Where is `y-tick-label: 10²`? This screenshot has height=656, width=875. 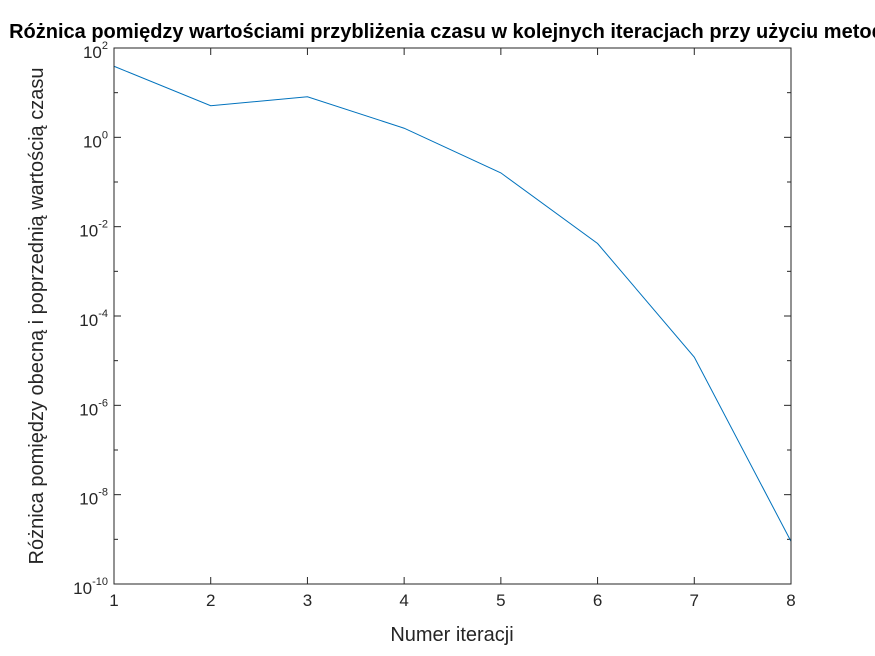
y-tick-label: 10² is located at coordinates (95, 51).